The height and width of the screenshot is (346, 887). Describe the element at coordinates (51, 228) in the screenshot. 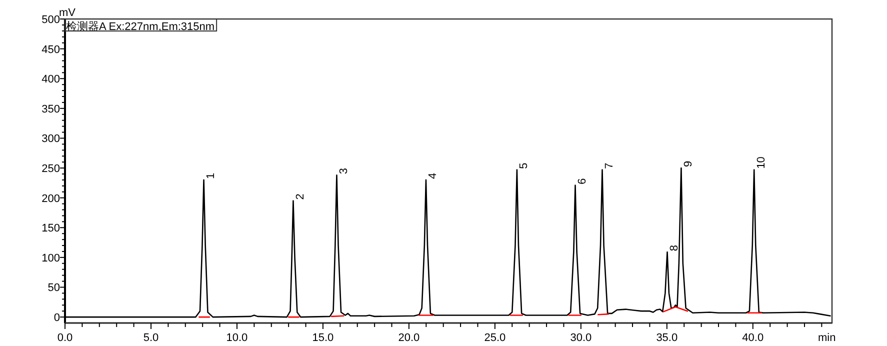

I see `y-tick-label: 150` at that location.